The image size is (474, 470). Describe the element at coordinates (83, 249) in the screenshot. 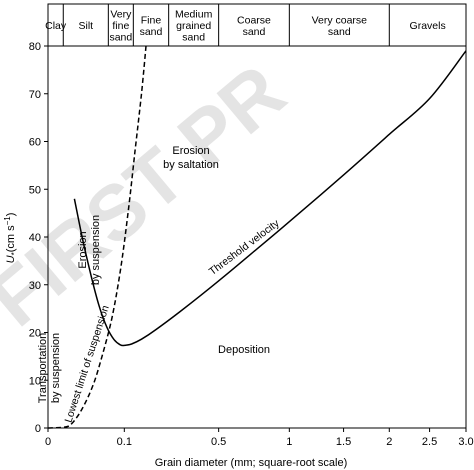

I see `erosion-suspension-label-line: Erosion` at that location.